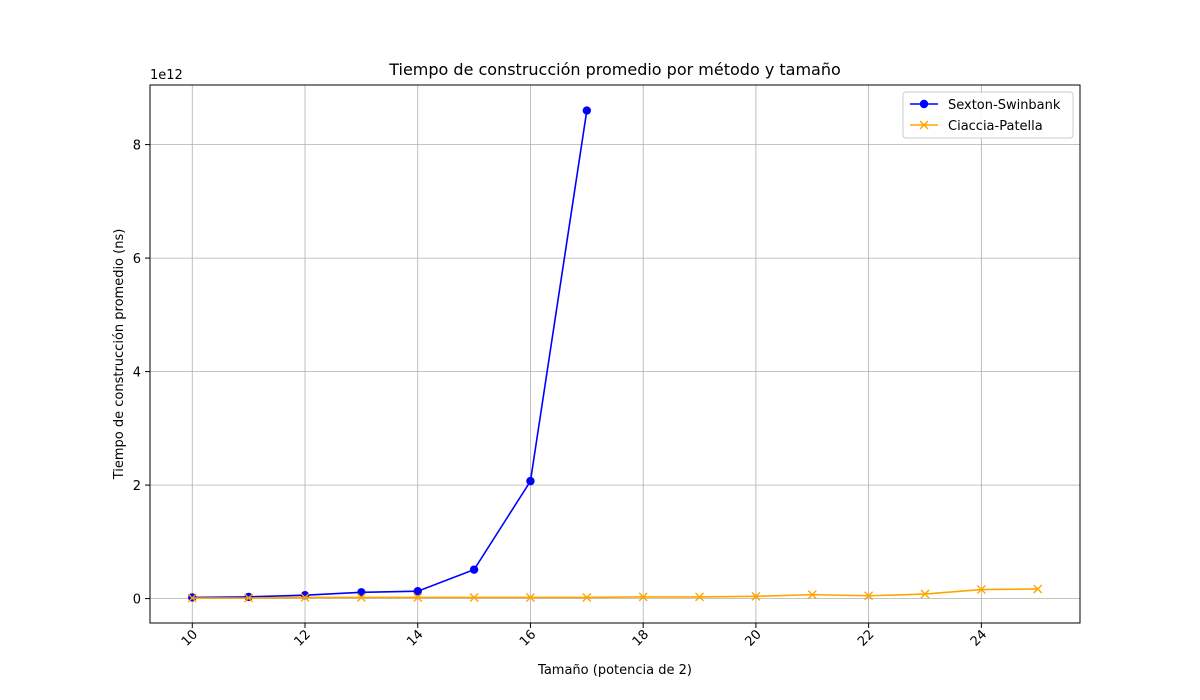  I want to click on legend-label: Sexton-Swinbank, so click(1004, 105).